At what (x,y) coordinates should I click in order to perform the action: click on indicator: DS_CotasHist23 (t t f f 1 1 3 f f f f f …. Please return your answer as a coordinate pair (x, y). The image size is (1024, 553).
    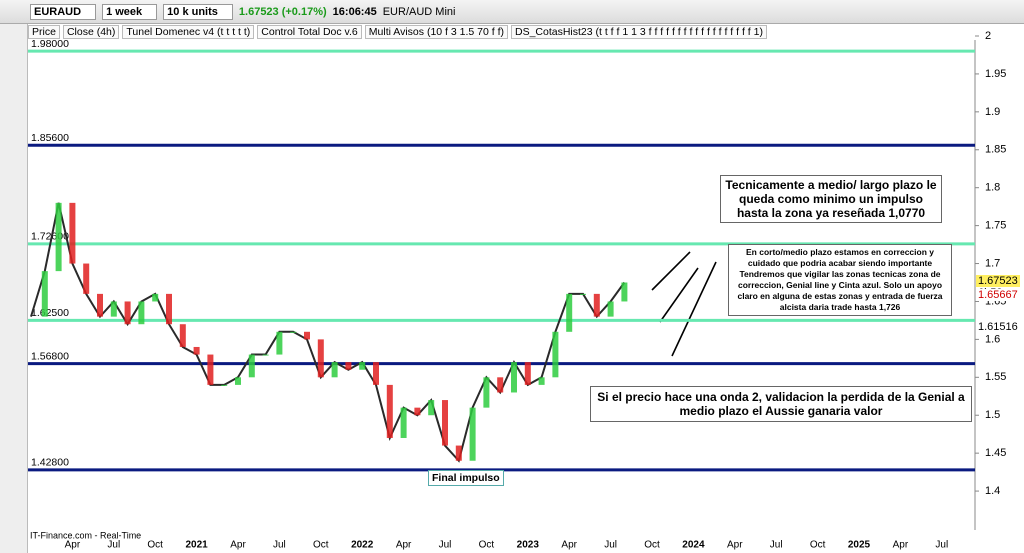
    Looking at the image, I should click on (638, 32).